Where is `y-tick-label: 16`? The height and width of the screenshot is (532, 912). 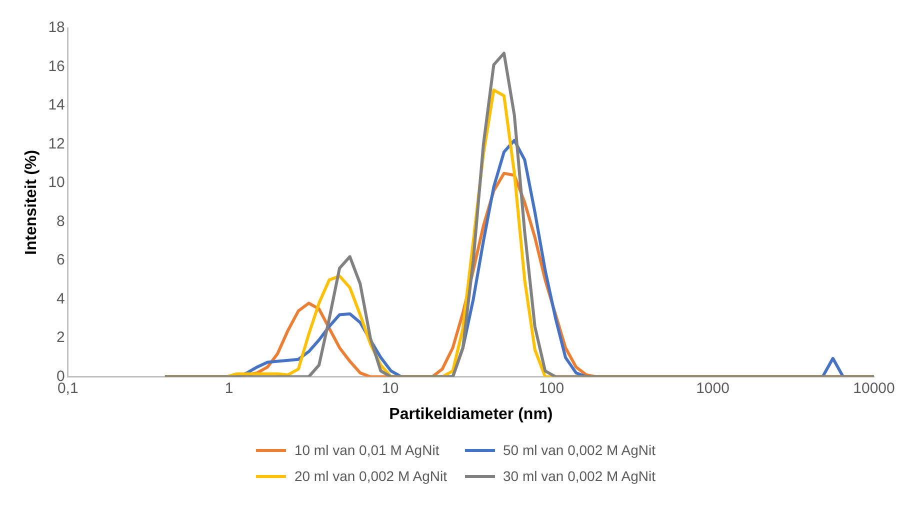 y-tick-label: 16 is located at coordinates (56, 66).